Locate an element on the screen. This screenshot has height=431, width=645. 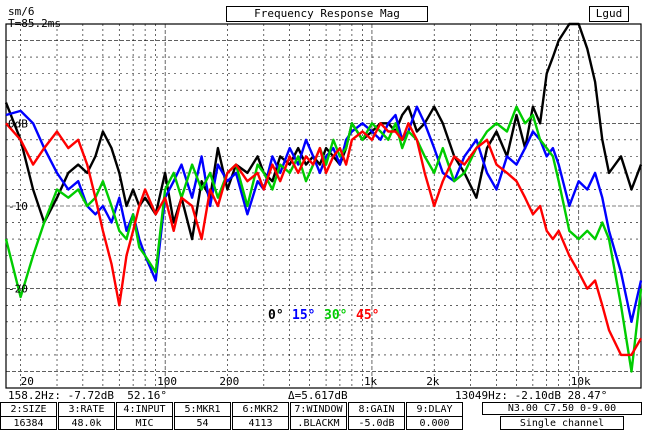
softkey-label: 5:MKR1 is located at coordinates (202, 410).